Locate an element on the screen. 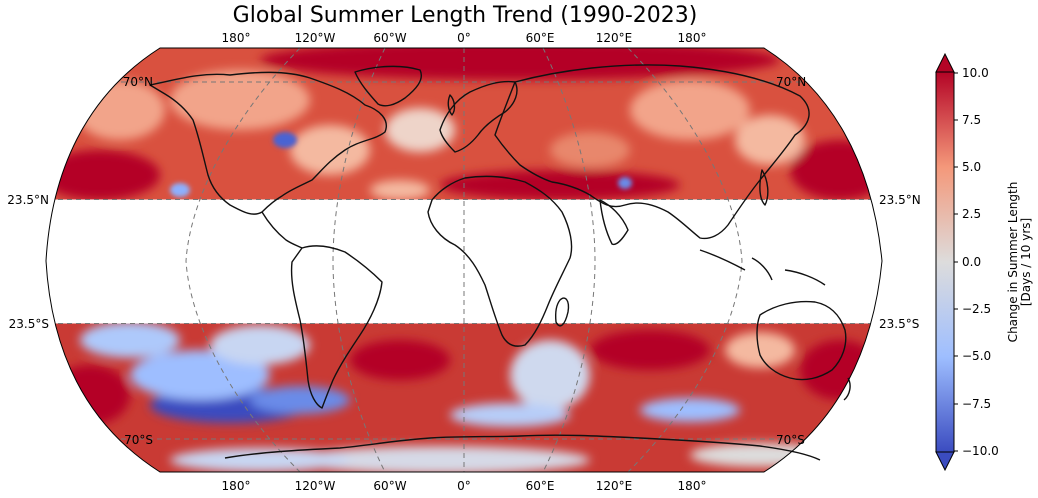 The width and height of the screenshot is (1038, 498). top-lon-labels: 180° 120°W 60°W 0° 60°E 120°E 180° is located at coordinates (464, 38).